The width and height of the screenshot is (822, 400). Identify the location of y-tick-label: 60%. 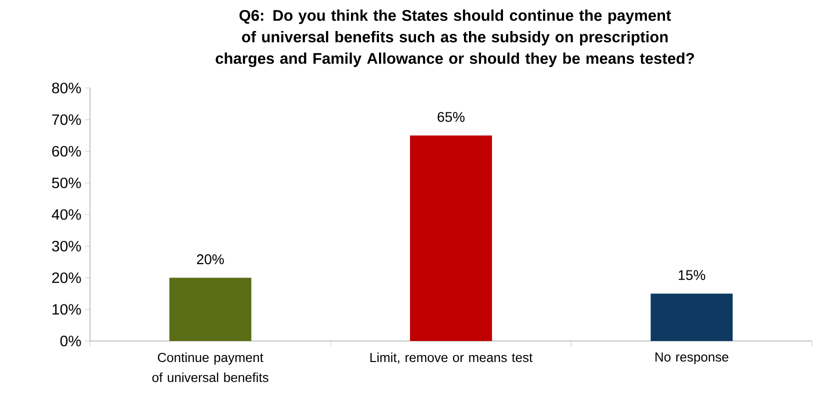
(66, 151).